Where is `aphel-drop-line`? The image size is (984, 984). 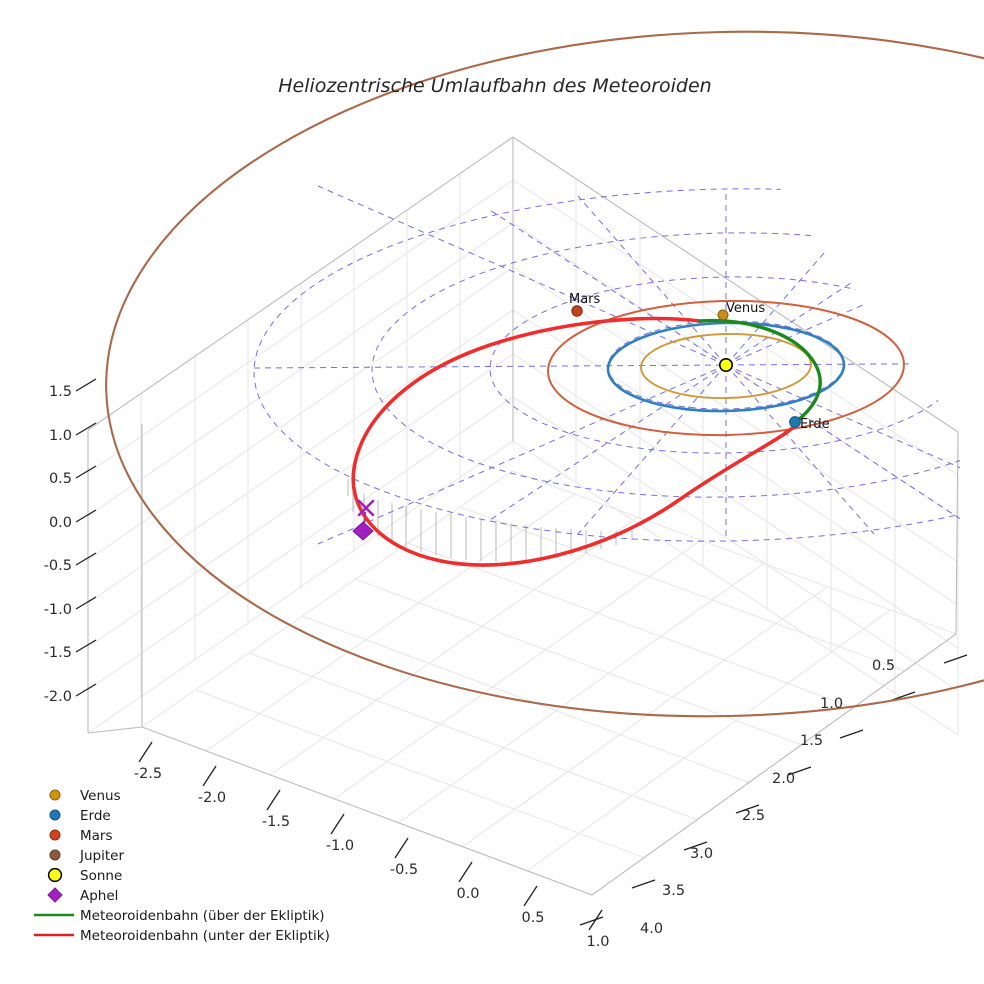
aphel-drop-line is located at coordinates (364, 520).